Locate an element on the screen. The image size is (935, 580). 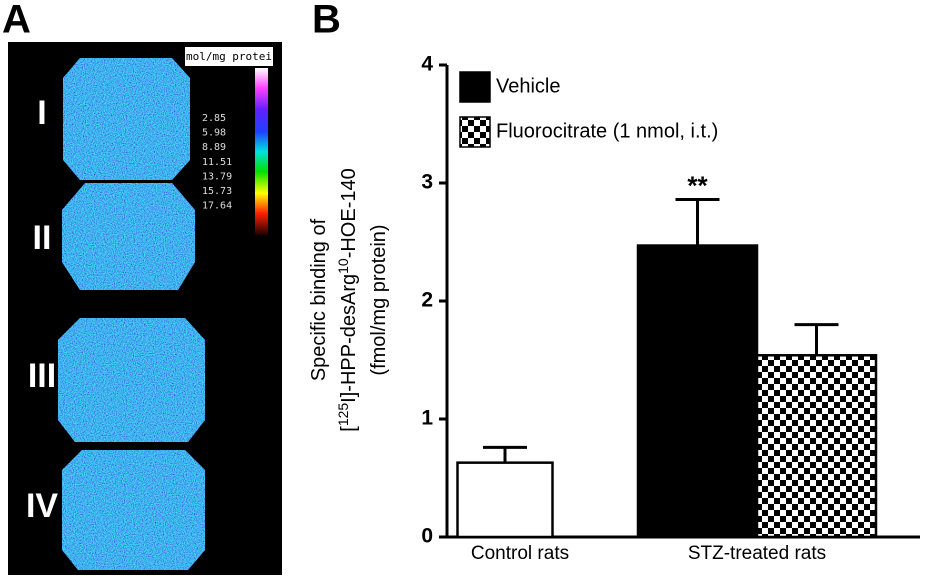
y-label-line: Specific binding of is located at coordinates (319, 299).